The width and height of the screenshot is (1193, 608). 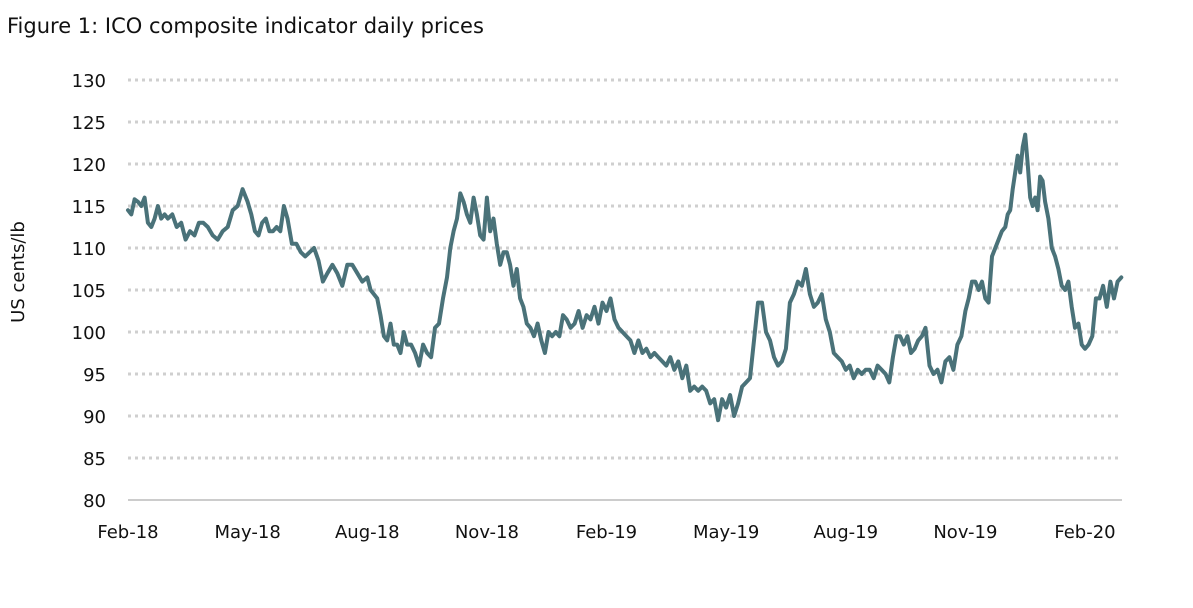 What do you see at coordinates (127, 532) in the screenshot?
I see `x-tick-label: Feb-18` at bounding box center [127, 532].